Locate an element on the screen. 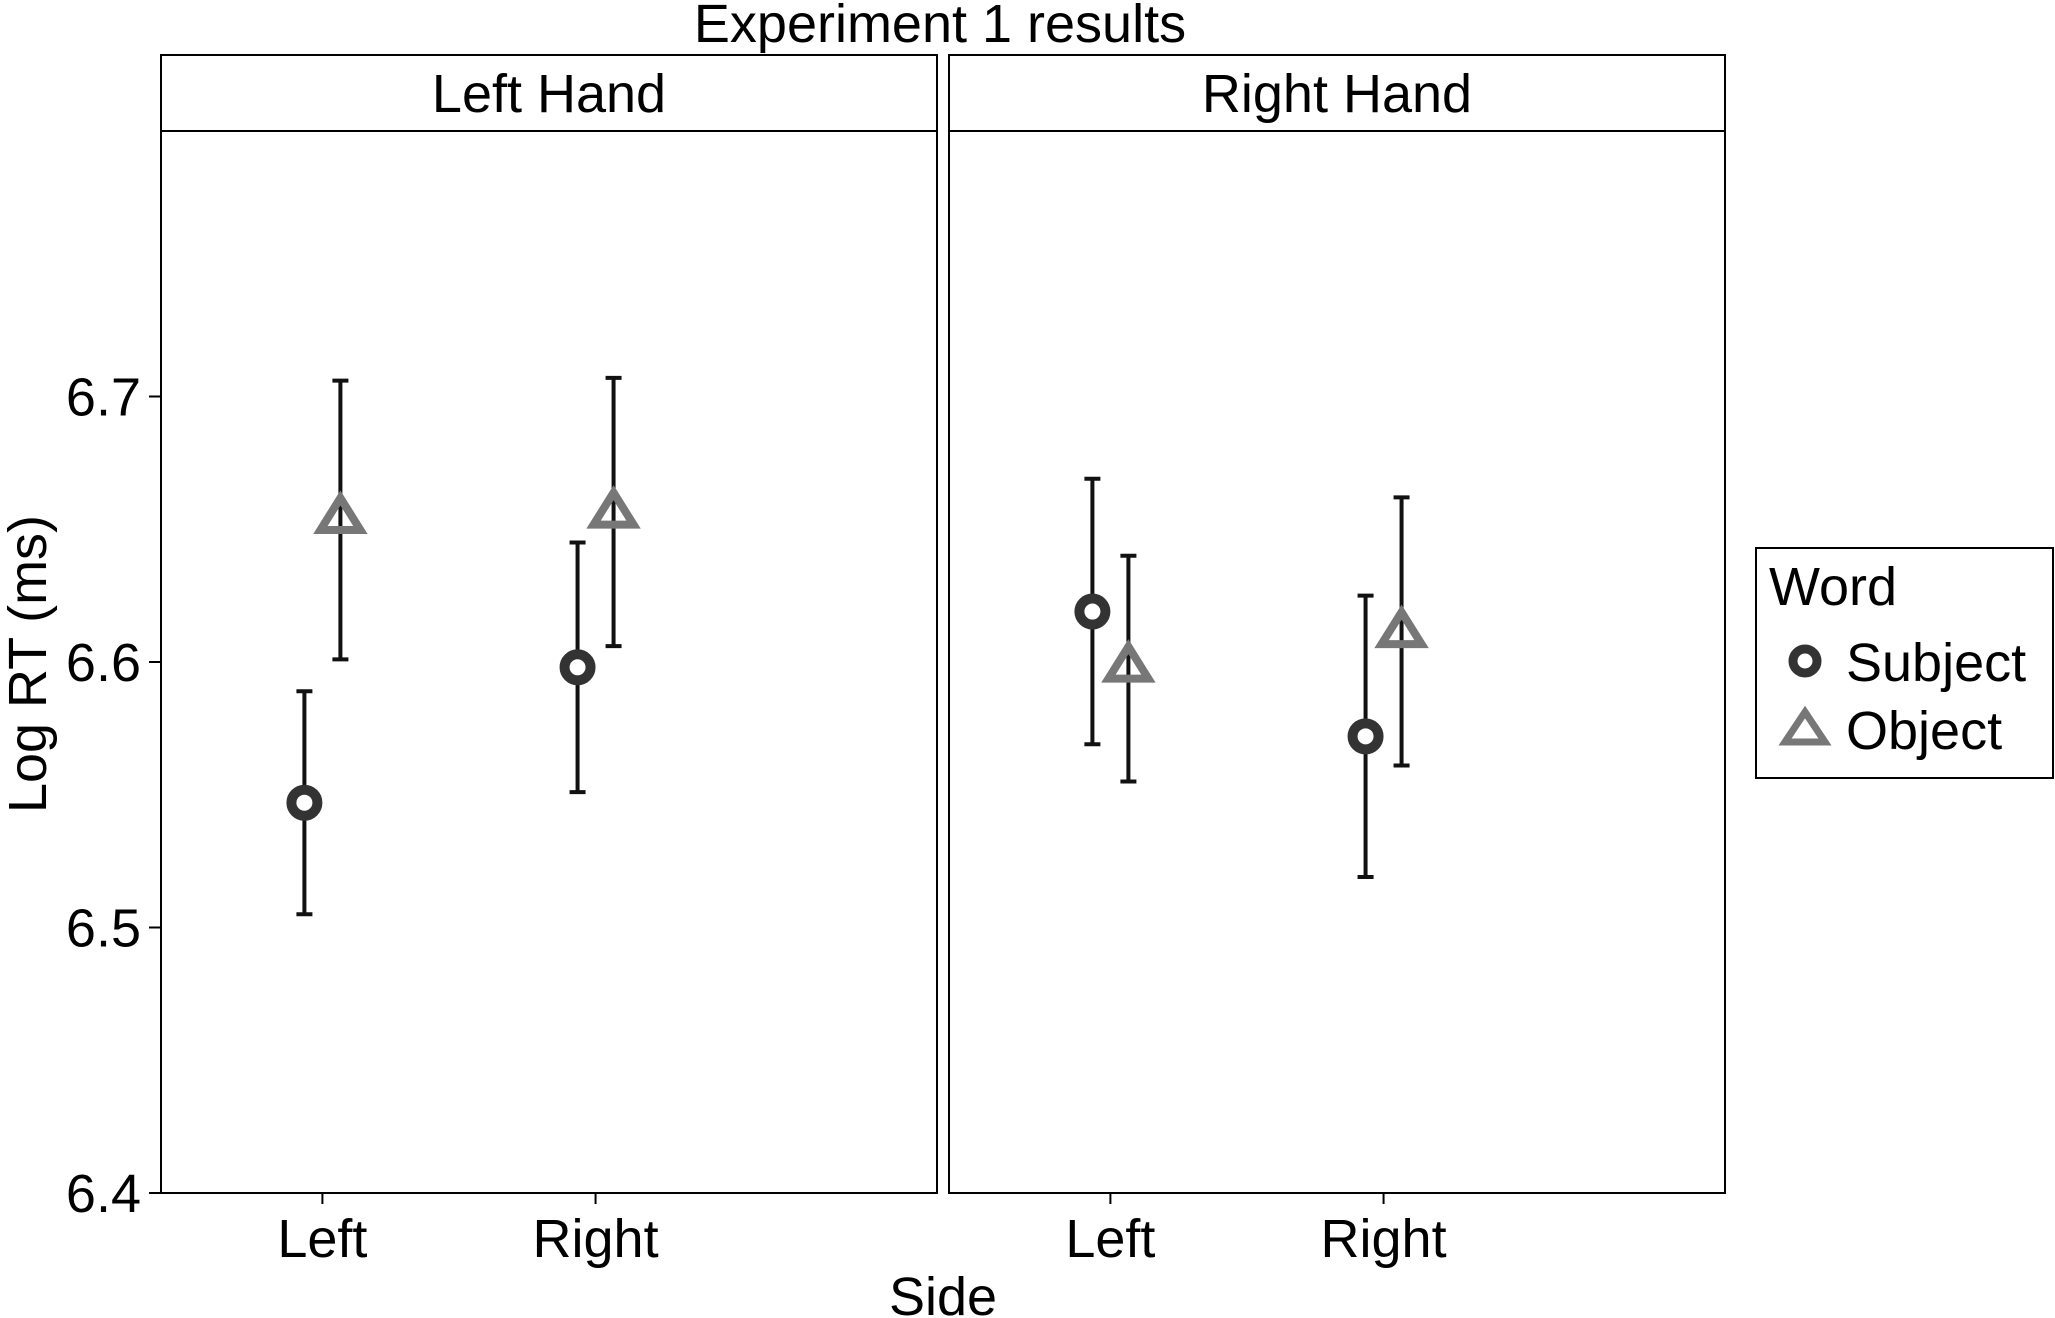 This screenshot has height=1318, width=2055. legend: Word Subject Object is located at coordinates (1904, 663).